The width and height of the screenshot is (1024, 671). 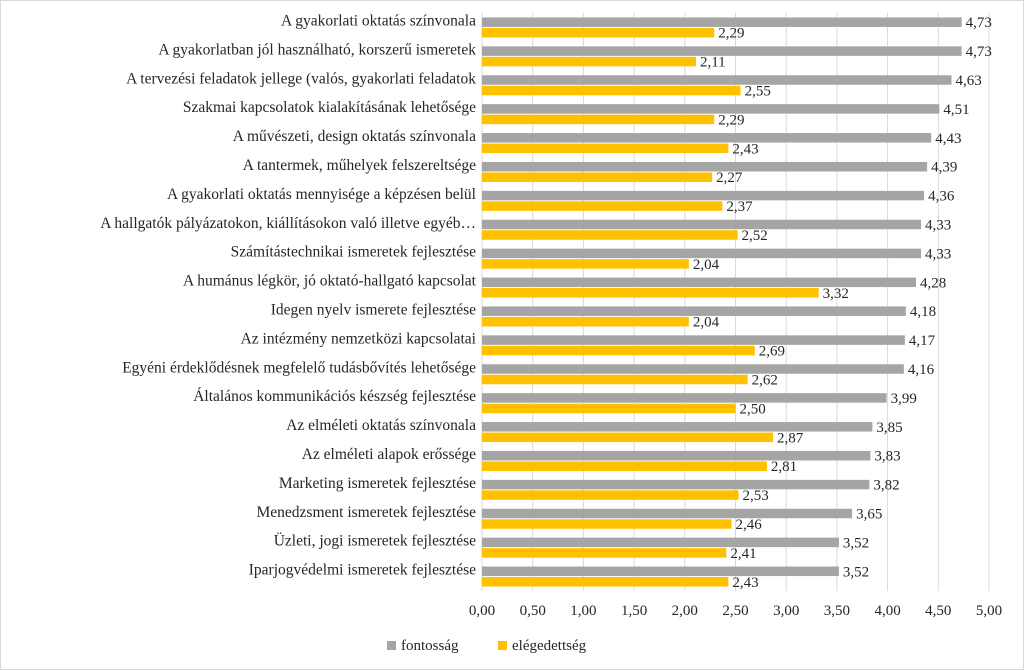 What do you see at coordinates (956, 110) in the screenshot?
I see `value-label-fontossag: 4,51` at bounding box center [956, 110].